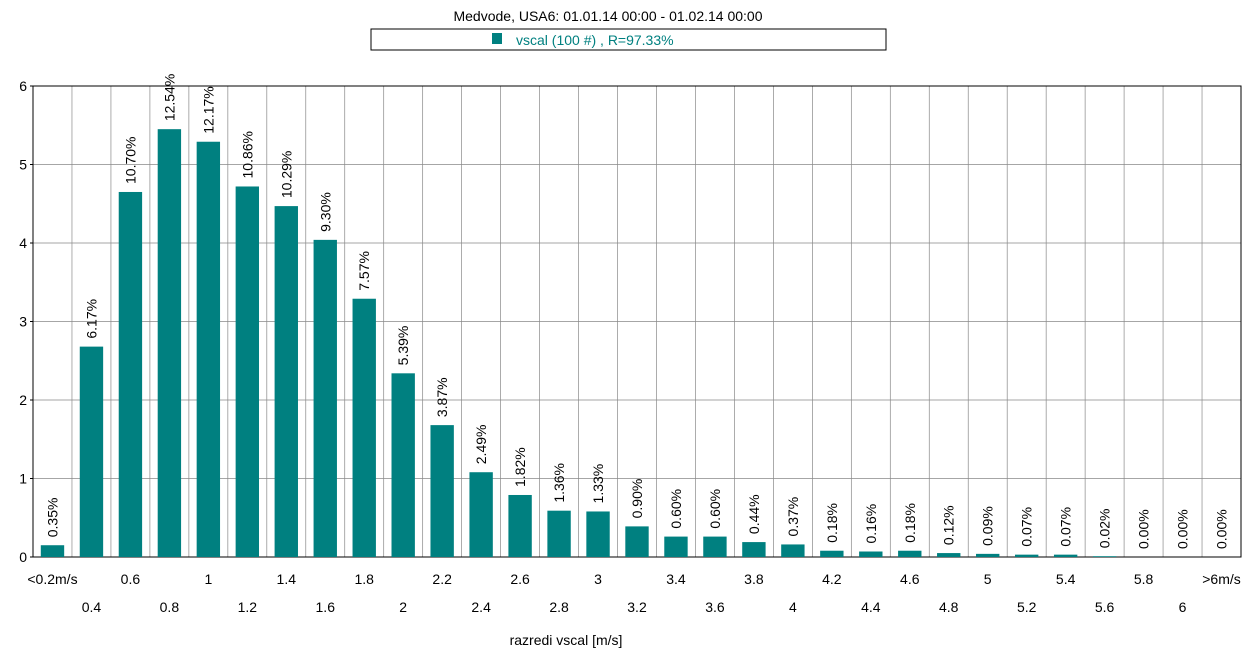 Image resolution: width=1255 pixels, height=651 pixels. Describe the element at coordinates (403, 346) in the screenshot. I see `percent-label: 5.39%` at that location.